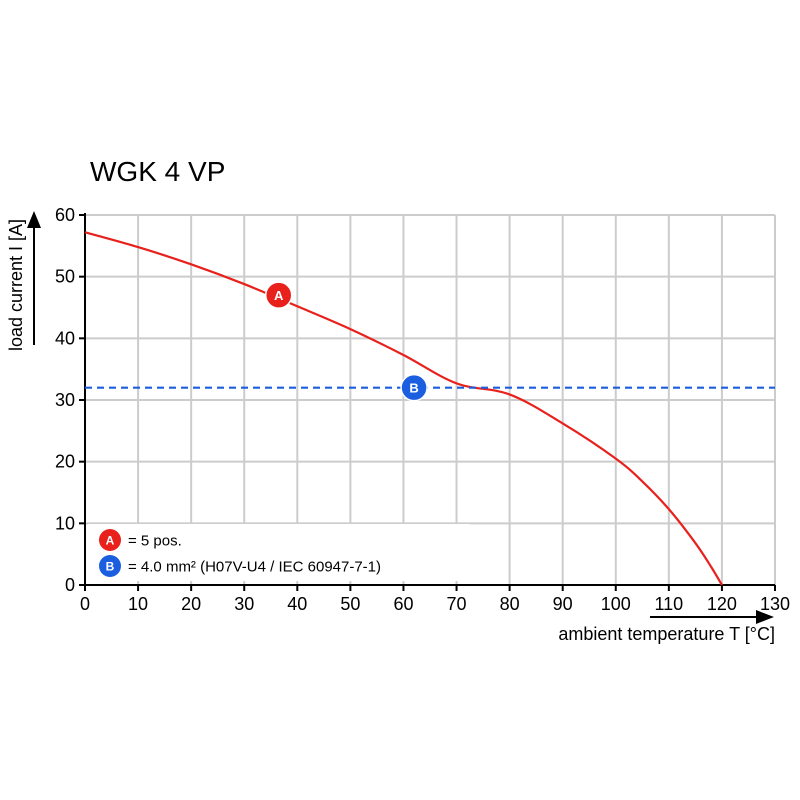 The image size is (800, 800). I want to click on legend-background, so click(279, 552).